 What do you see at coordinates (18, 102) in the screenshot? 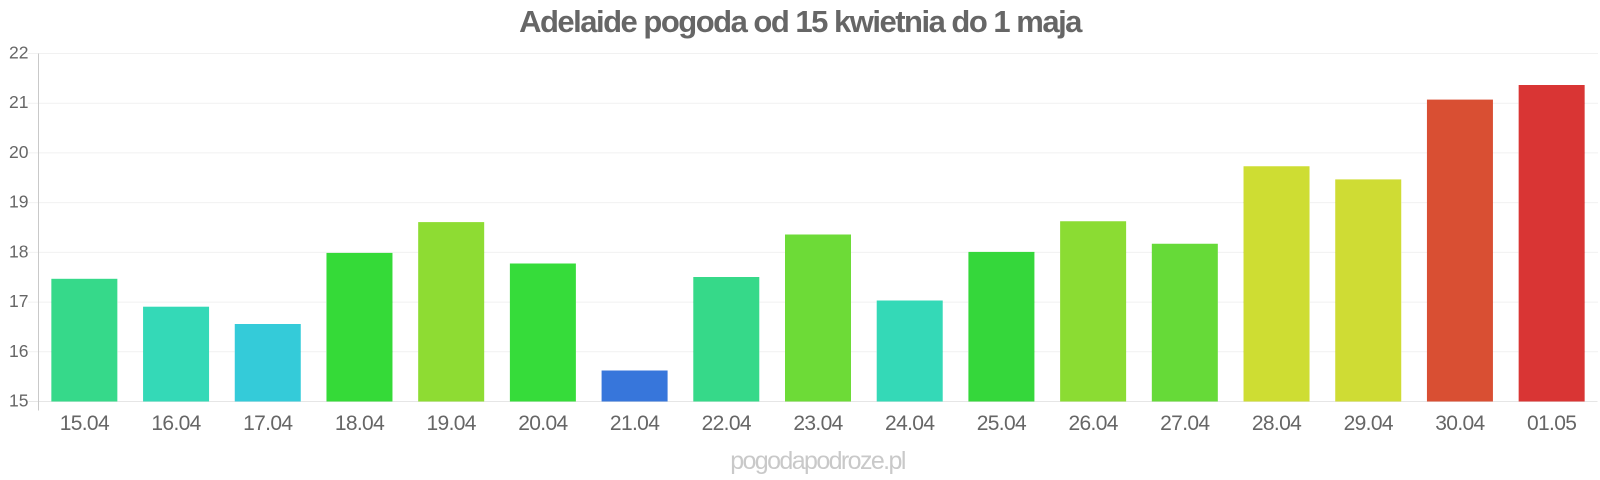
I see `svg-text: 21` at bounding box center [18, 102].